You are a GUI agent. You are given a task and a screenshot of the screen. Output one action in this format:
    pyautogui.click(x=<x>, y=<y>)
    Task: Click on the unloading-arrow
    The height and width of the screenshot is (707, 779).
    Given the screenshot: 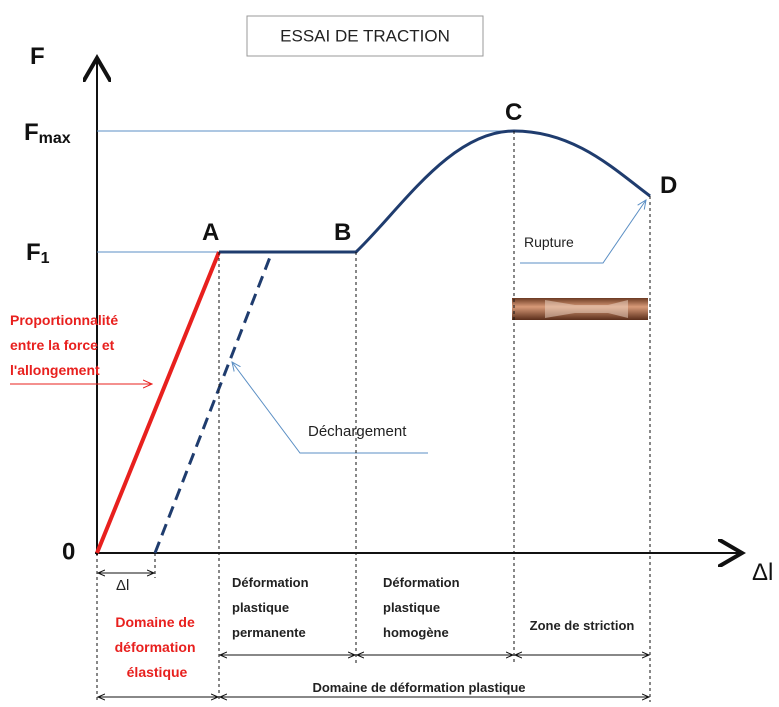 What is the action you would take?
    pyautogui.click(x=330, y=408)
    